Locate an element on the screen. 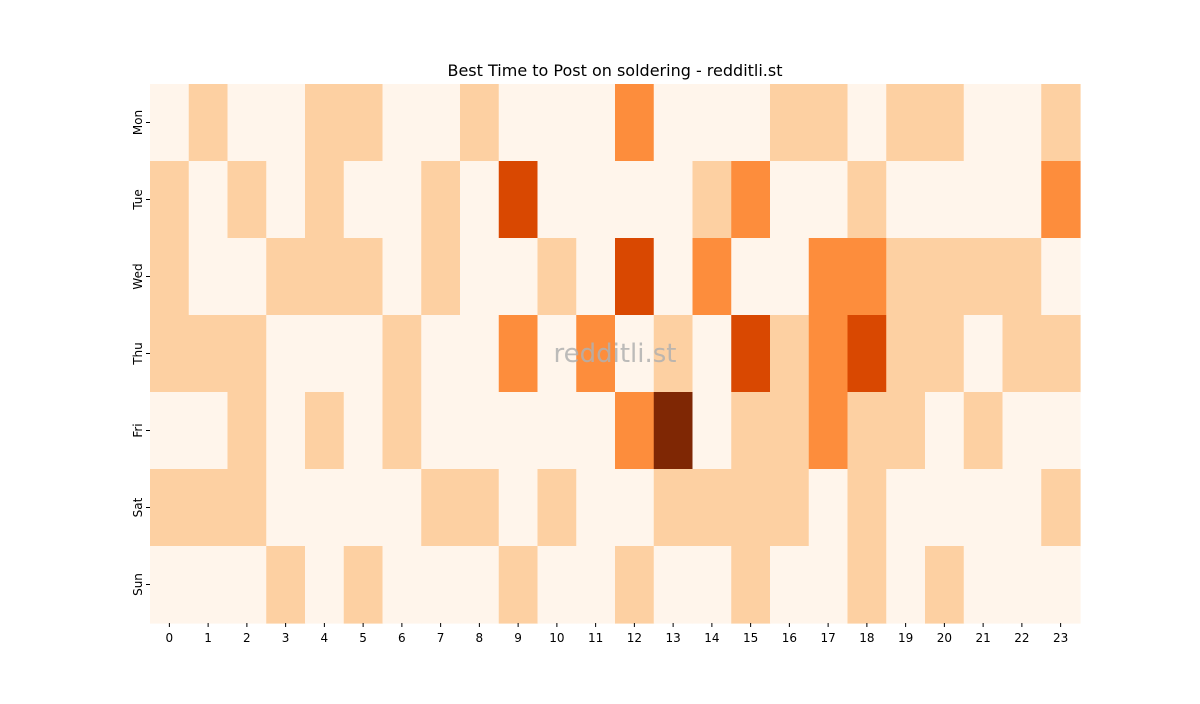  x-tick-label: 7 is located at coordinates (441, 638).